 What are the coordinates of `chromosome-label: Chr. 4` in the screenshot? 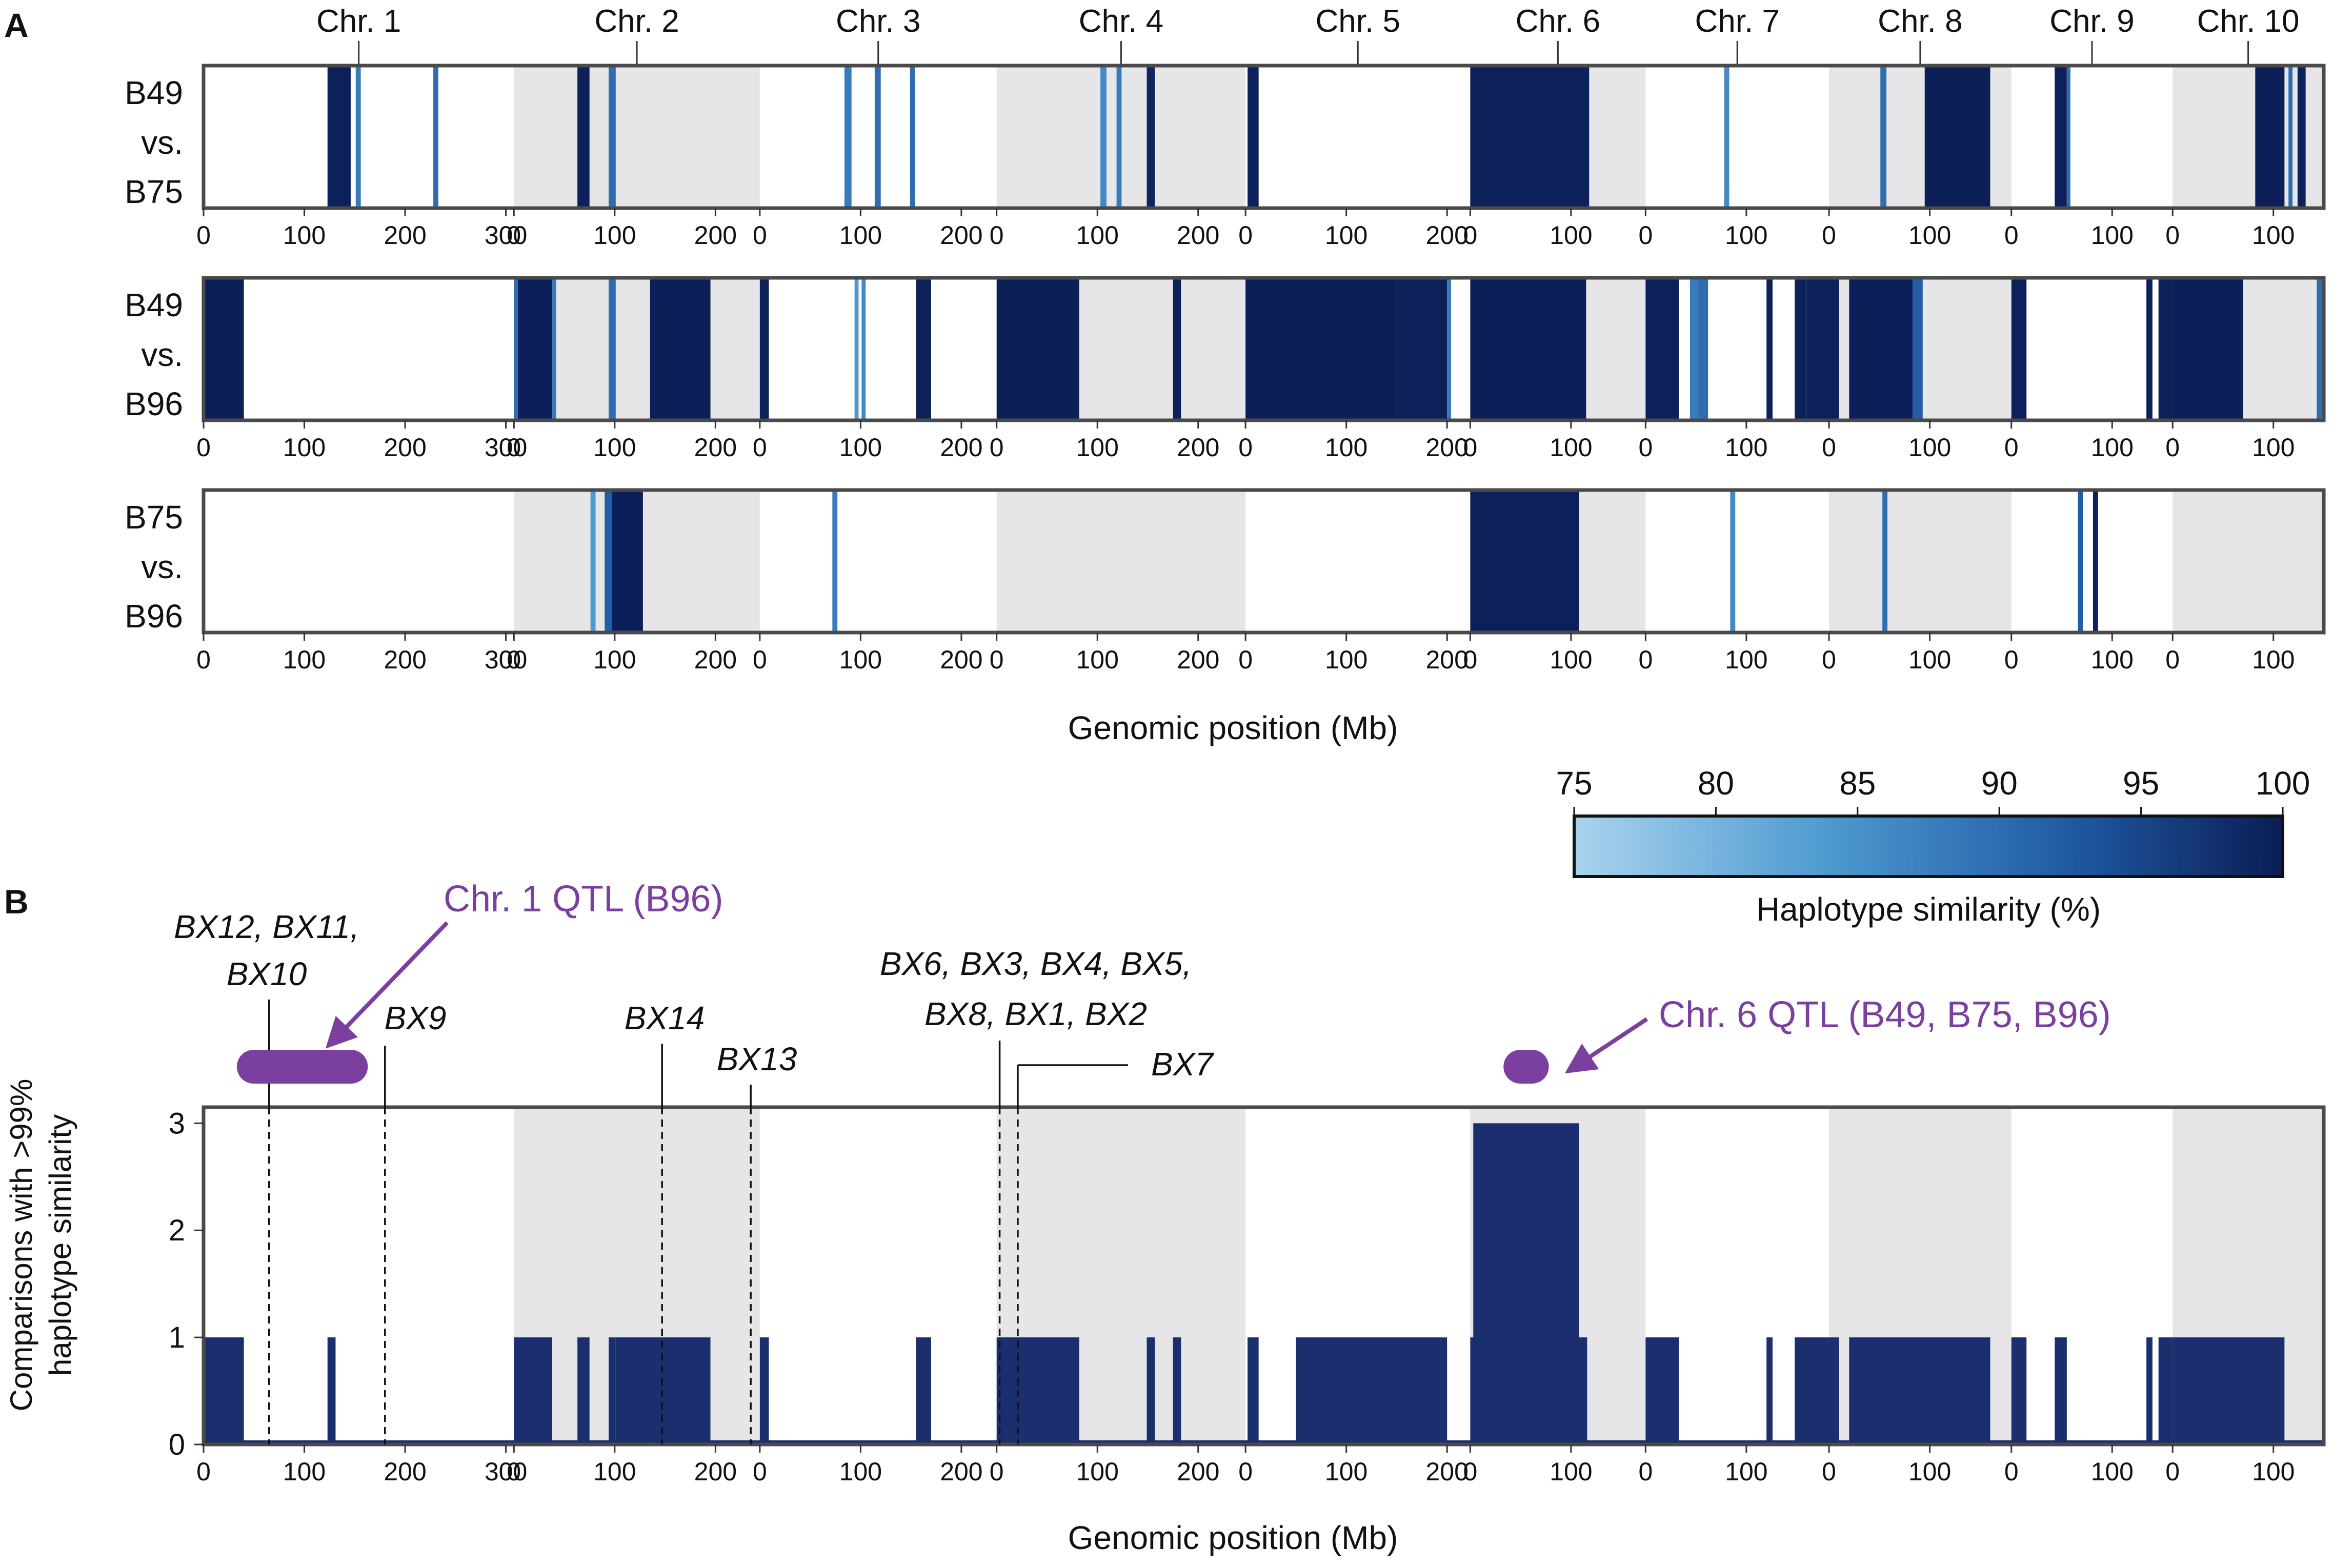 It's located at (1121, 21).